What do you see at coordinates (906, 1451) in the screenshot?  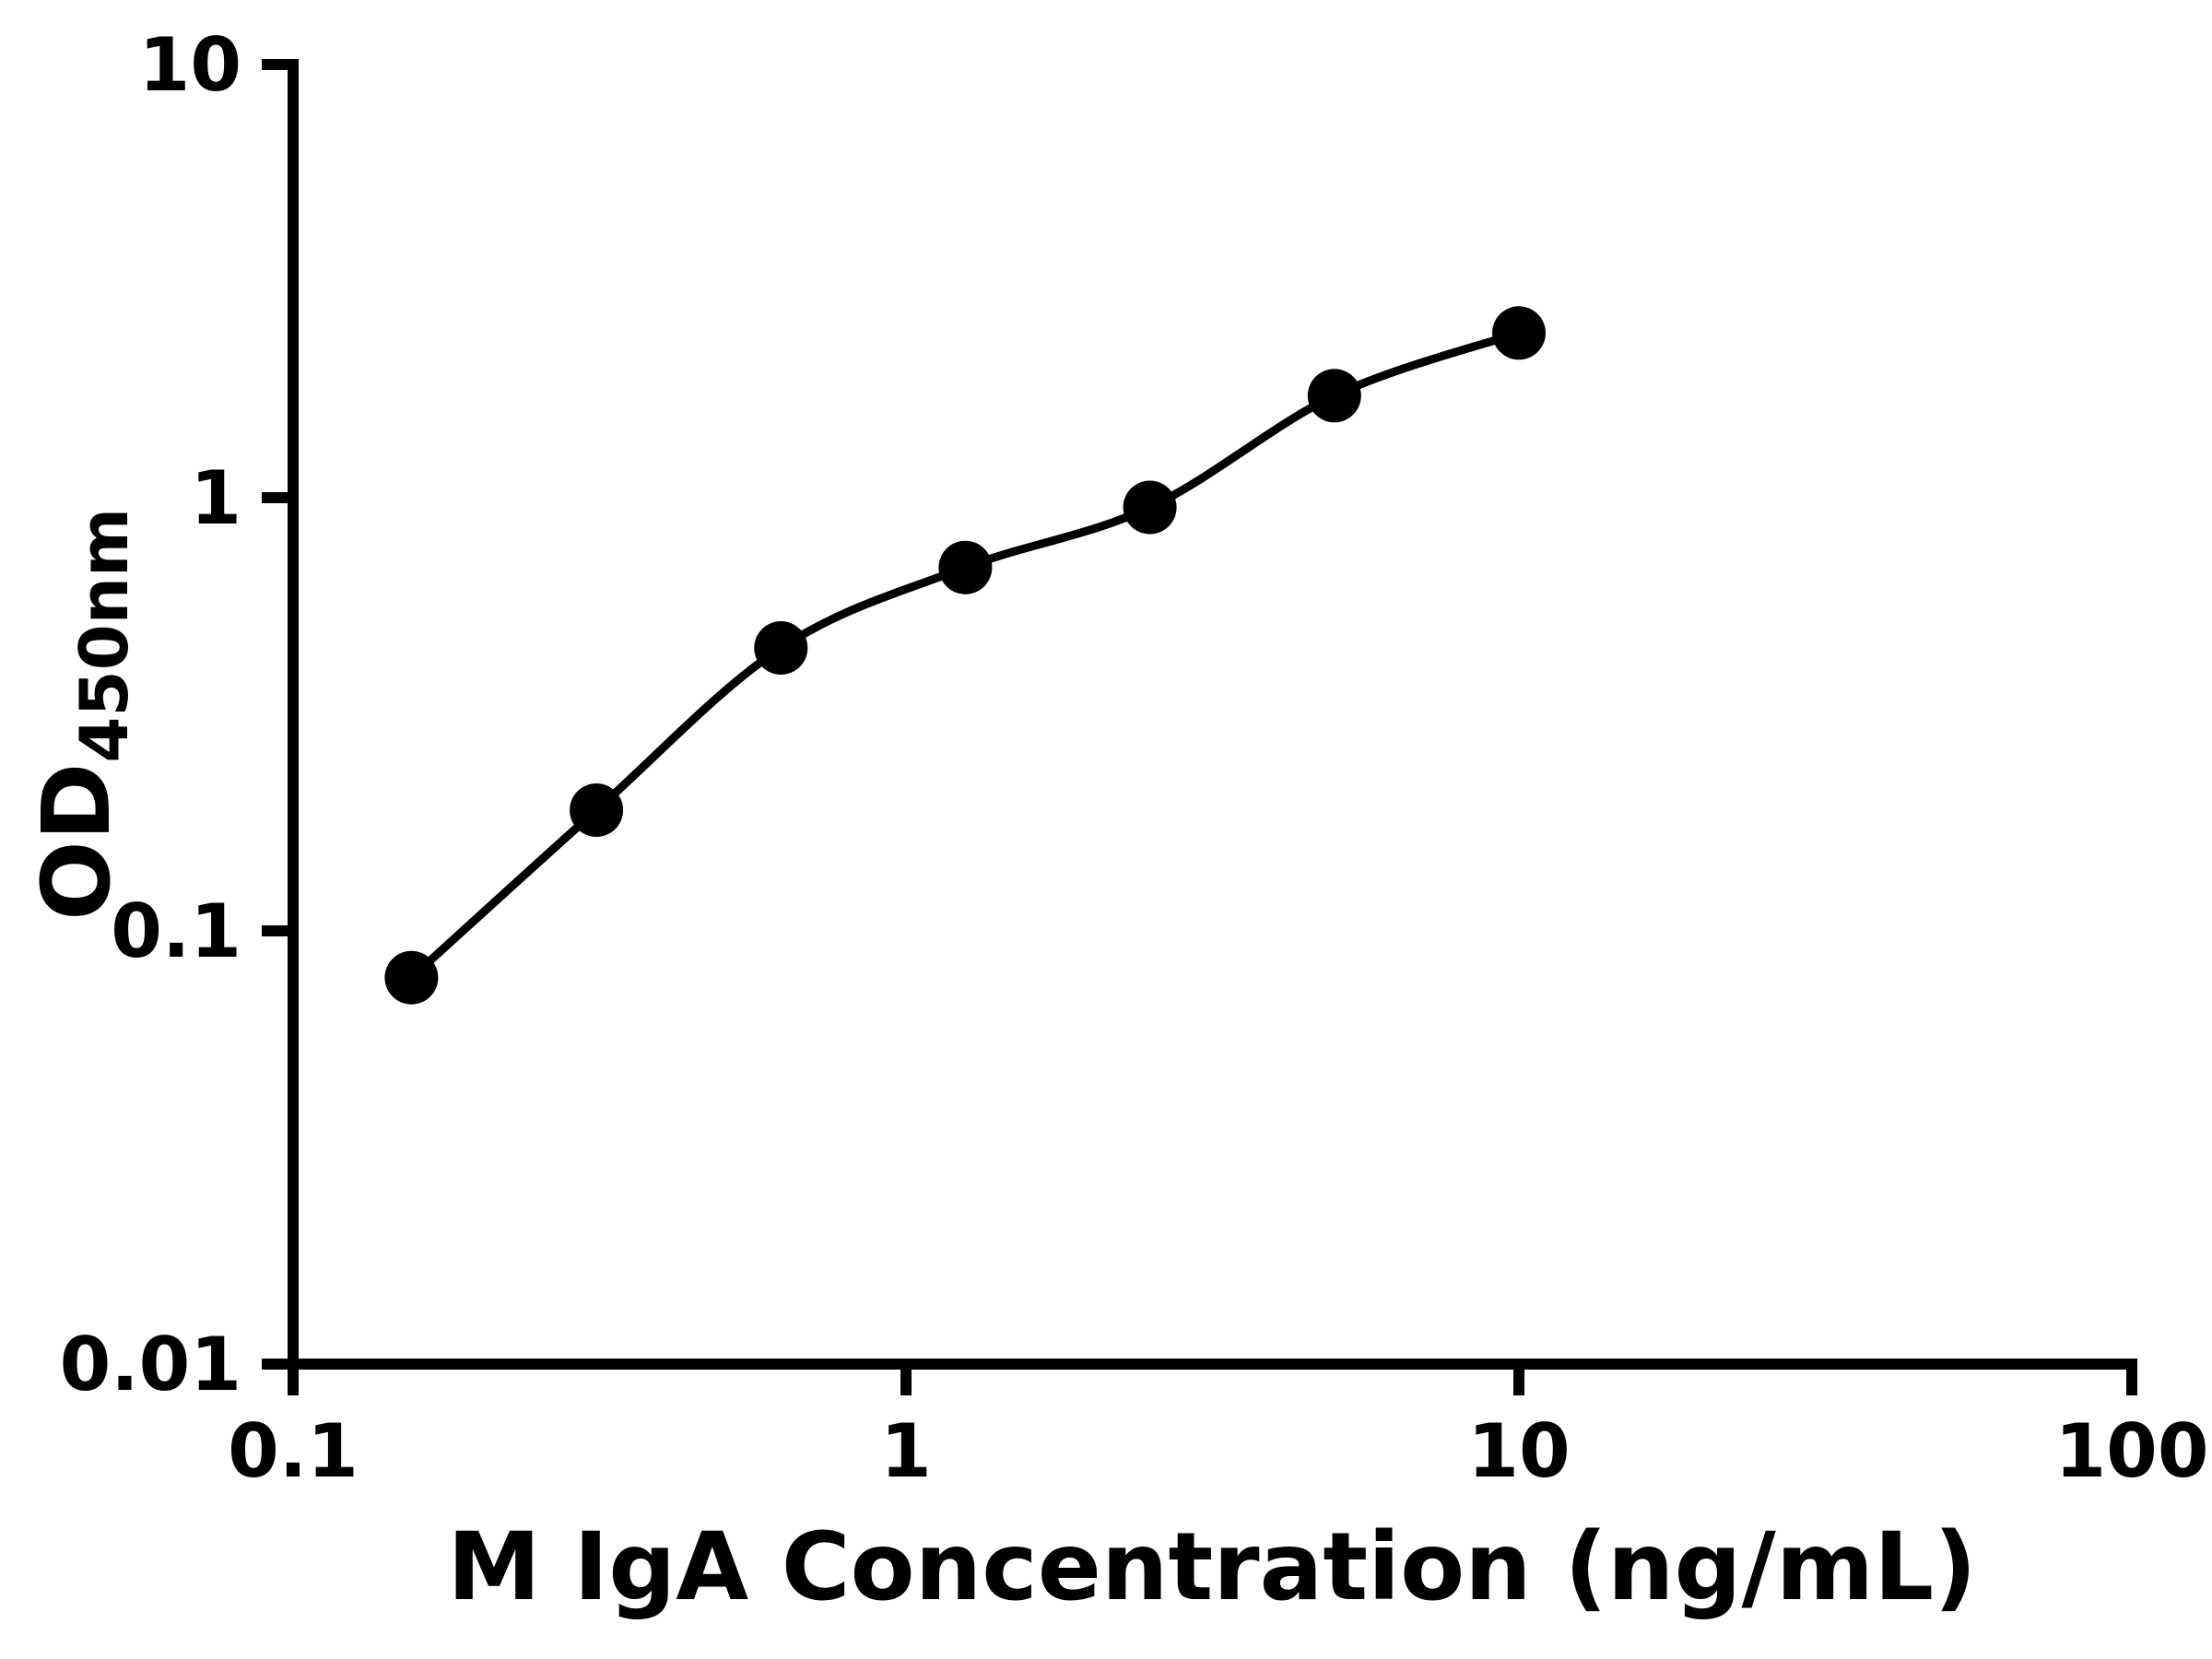 I see `x-tick-label: 1` at bounding box center [906, 1451].